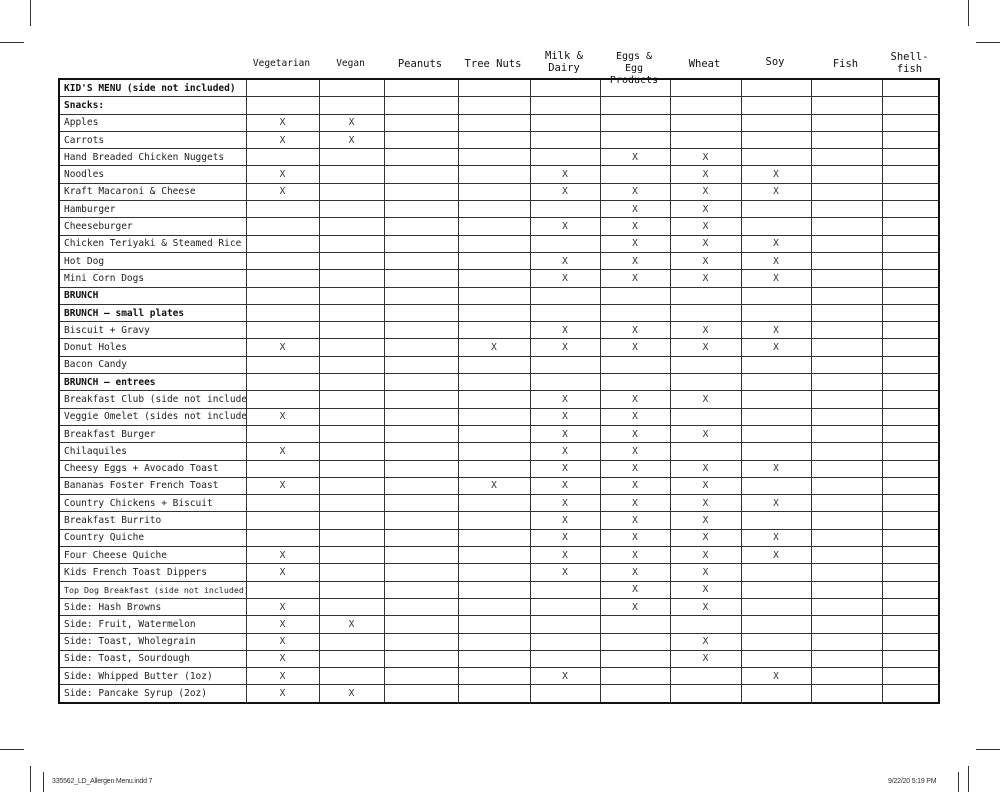 The image size is (1000, 792). What do you see at coordinates (499, 382) in the screenshot?
I see `section-header-row: BRUNCH – entrees` at bounding box center [499, 382].